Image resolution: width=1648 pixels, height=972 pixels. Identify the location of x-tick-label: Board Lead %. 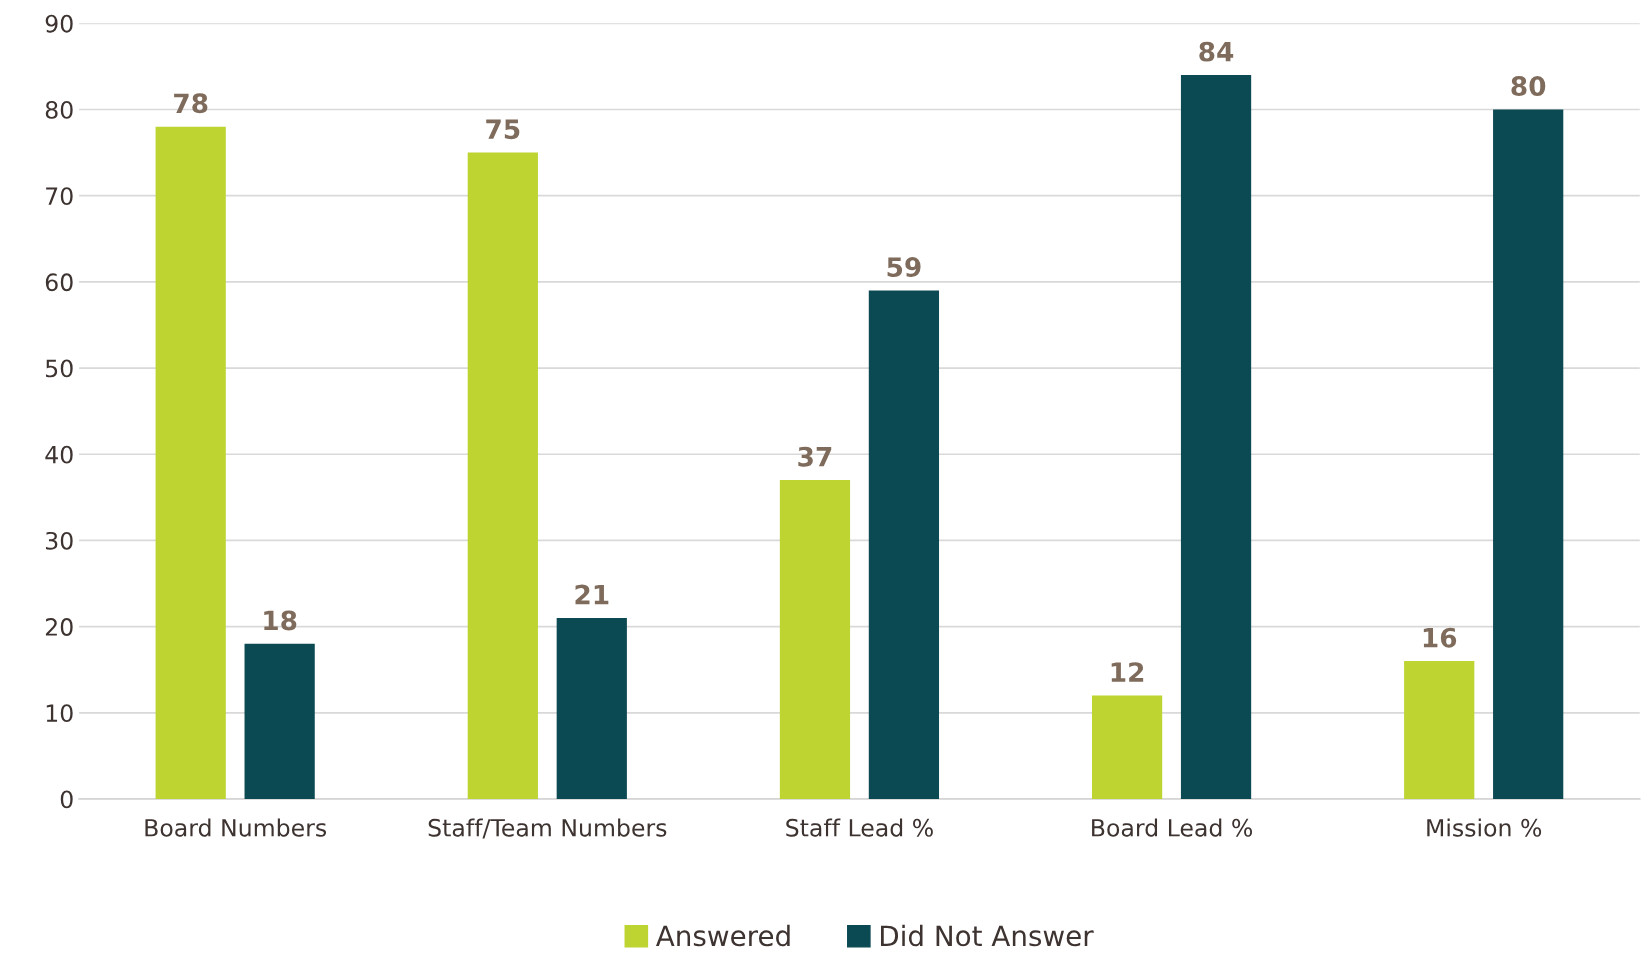
(1172, 827).